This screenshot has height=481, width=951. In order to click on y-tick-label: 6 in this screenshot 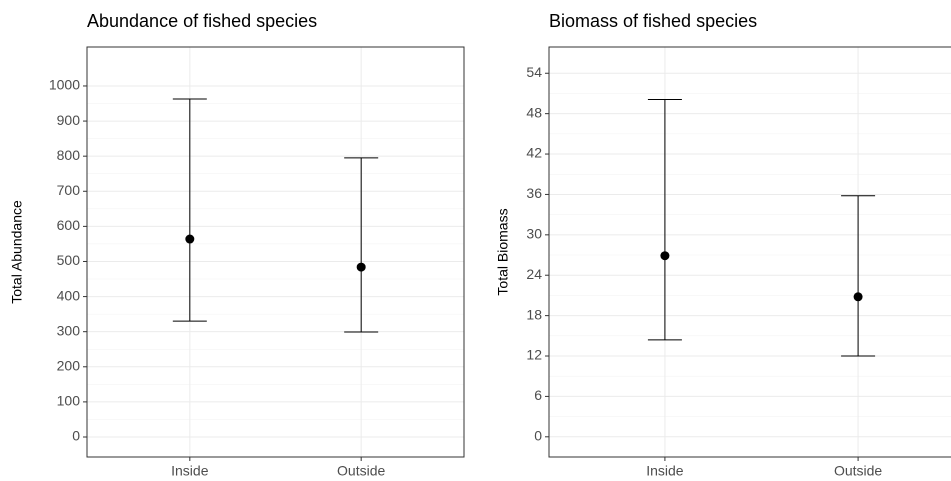, I will do `click(538, 395)`.